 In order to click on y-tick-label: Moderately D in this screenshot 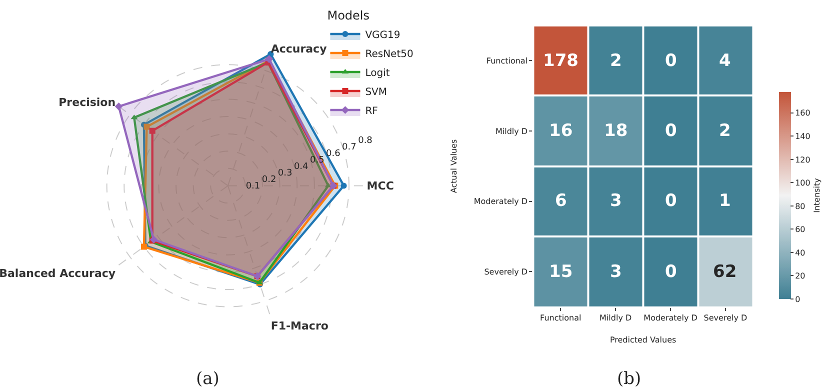, I will do `click(501, 201)`.